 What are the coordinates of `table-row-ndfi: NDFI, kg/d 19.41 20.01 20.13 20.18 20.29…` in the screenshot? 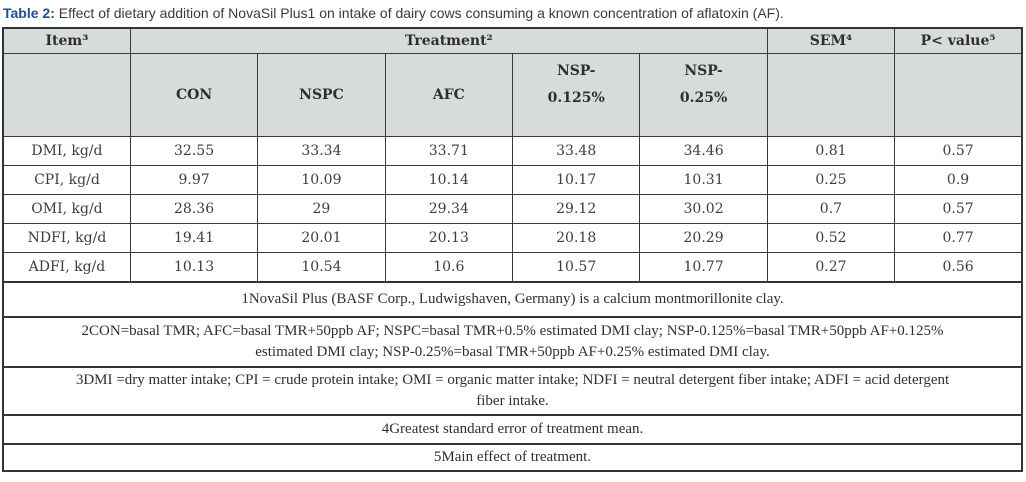 It's located at (512, 238).